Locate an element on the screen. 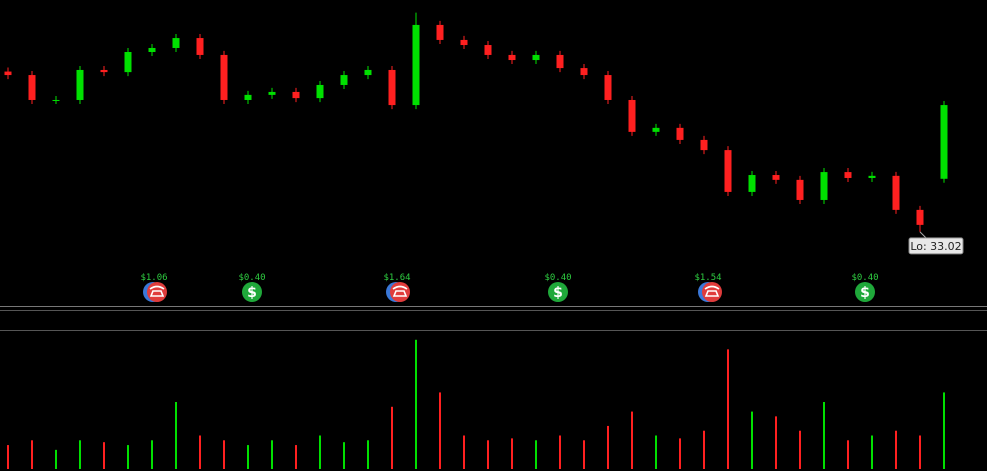 The height and width of the screenshot is (471, 987). low-label-box is located at coordinates (936, 246).